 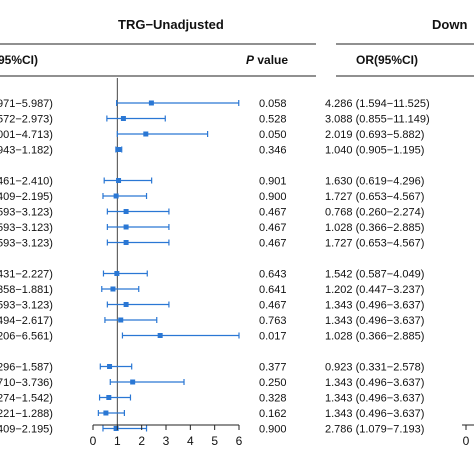 I want to click on or-ci-label: 2.786 (1.079−7.193), so click(x=374, y=430).